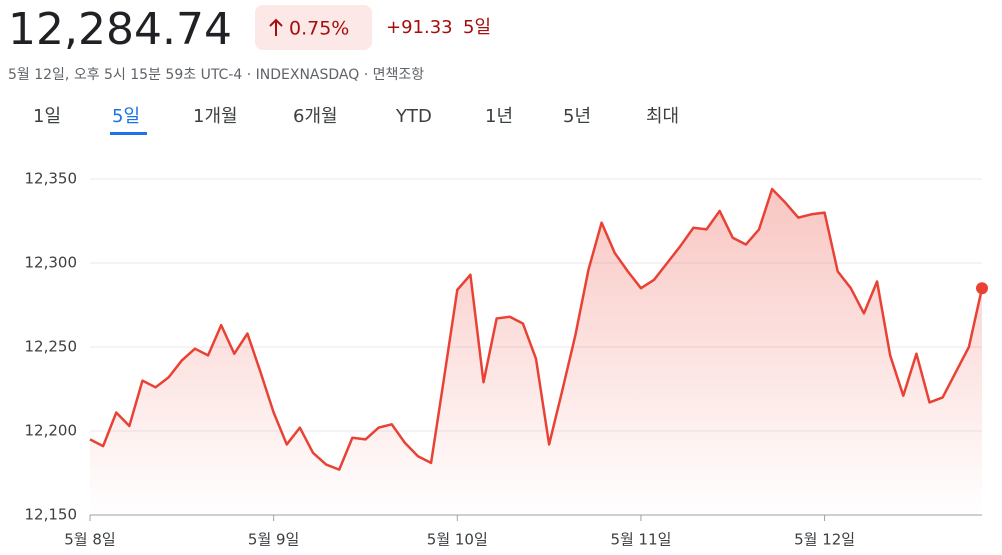  I want to click on tab: YTD, so click(413, 116).